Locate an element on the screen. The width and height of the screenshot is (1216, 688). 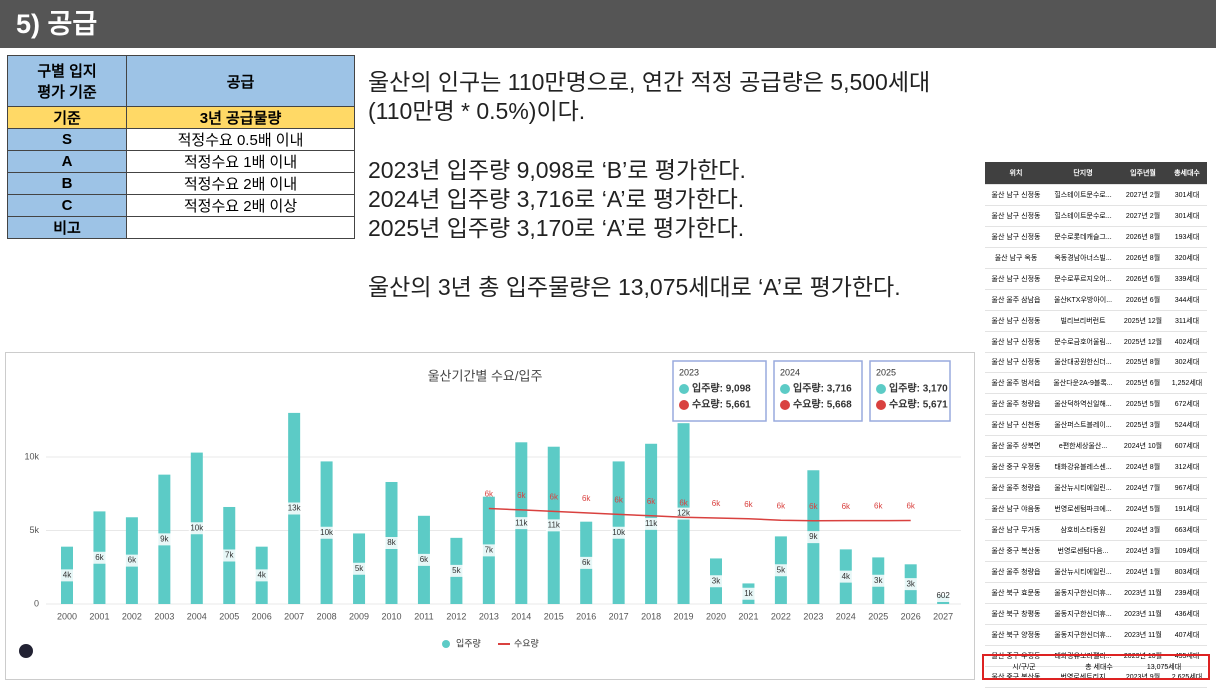
table-cell: 울산 중구 우정동 is located at coordinates (1016, 656).